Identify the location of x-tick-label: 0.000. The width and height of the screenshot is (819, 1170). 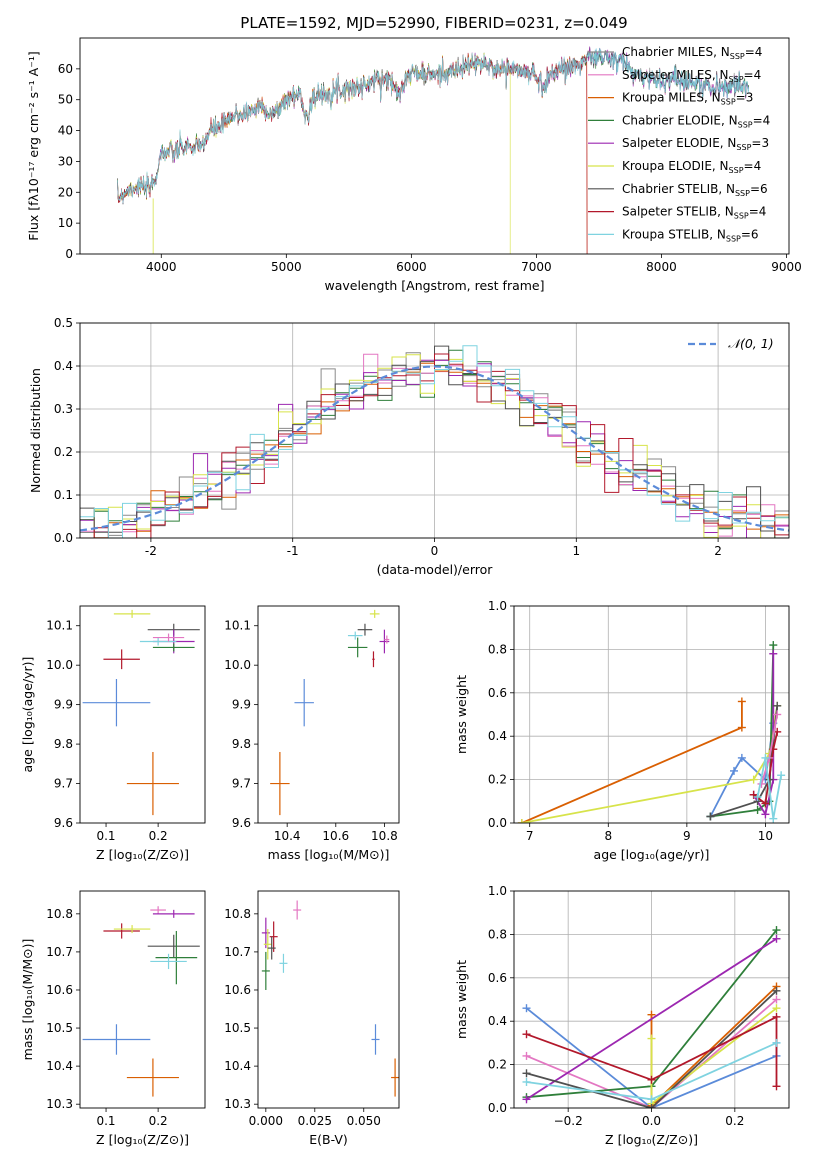
(266, 1121).